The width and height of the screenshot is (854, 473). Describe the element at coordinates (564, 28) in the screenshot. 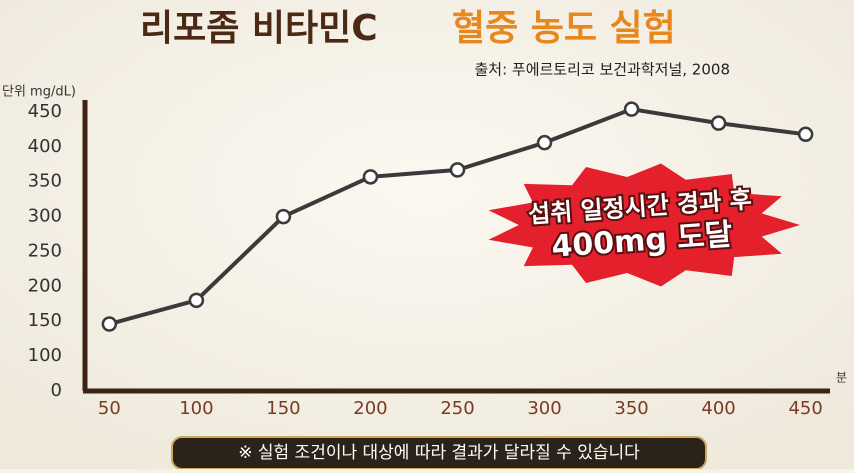

I see `chart-title-highlight: 혈중 농도 실험` at that location.